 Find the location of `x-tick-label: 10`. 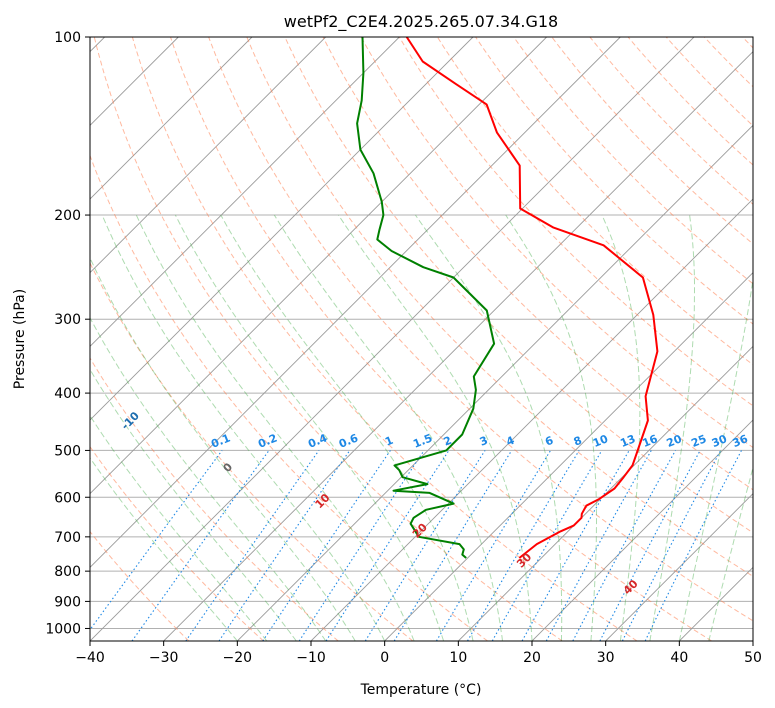

x-tick-label: 10 is located at coordinates (458, 658).